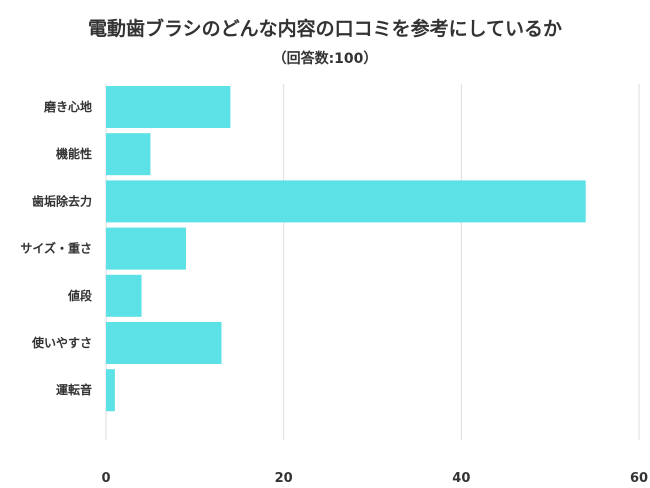 The height and width of the screenshot is (488, 650). What do you see at coordinates (74, 153) in the screenshot?
I see `category-label: 機能性` at bounding box center [74, 153].